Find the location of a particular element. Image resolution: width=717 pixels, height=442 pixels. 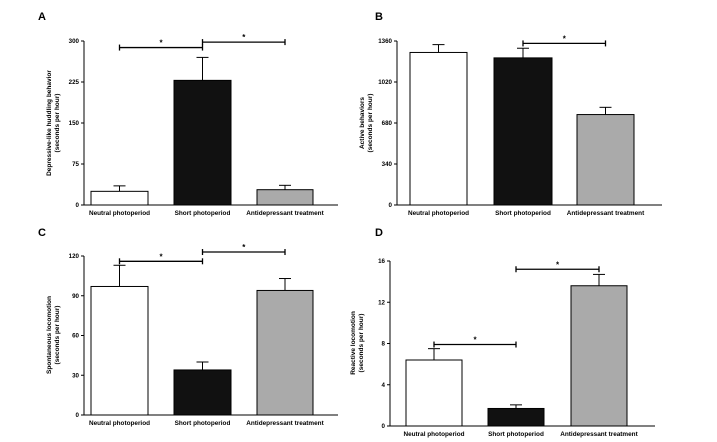

y-axis-title-line: Active behaviors is located at coordinates (362, 123).